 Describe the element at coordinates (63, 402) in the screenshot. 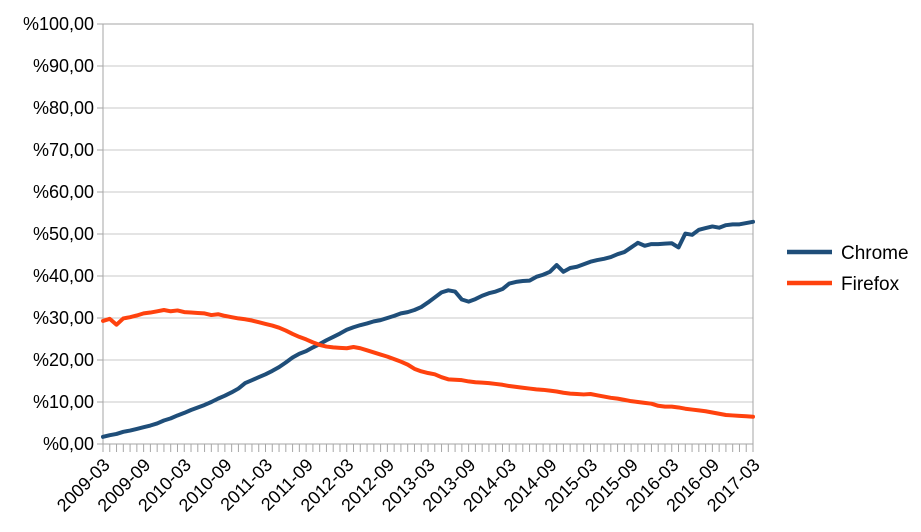

I see `y-axis-label: %10,00` at that location.